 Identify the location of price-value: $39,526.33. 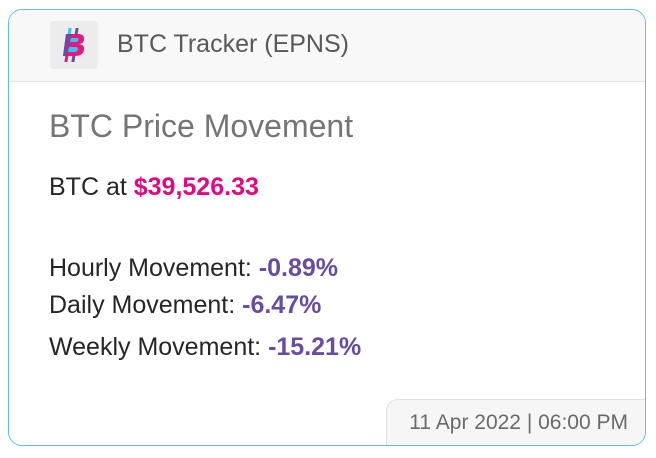
(196, 187).